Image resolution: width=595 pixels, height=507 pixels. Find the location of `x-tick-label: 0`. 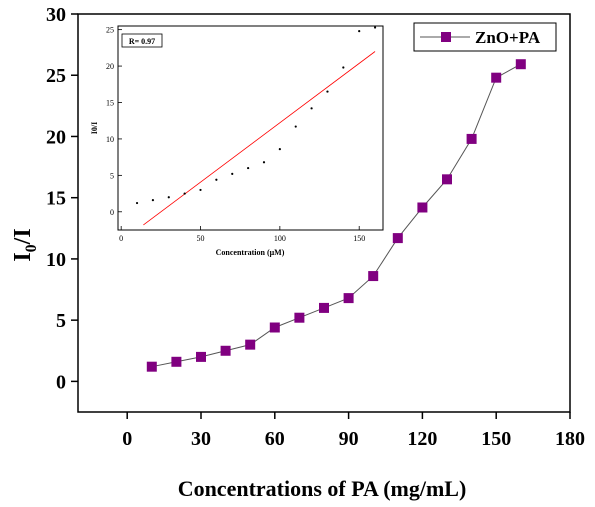

x-tick-label: 0 is located at coordinates (127, 439).